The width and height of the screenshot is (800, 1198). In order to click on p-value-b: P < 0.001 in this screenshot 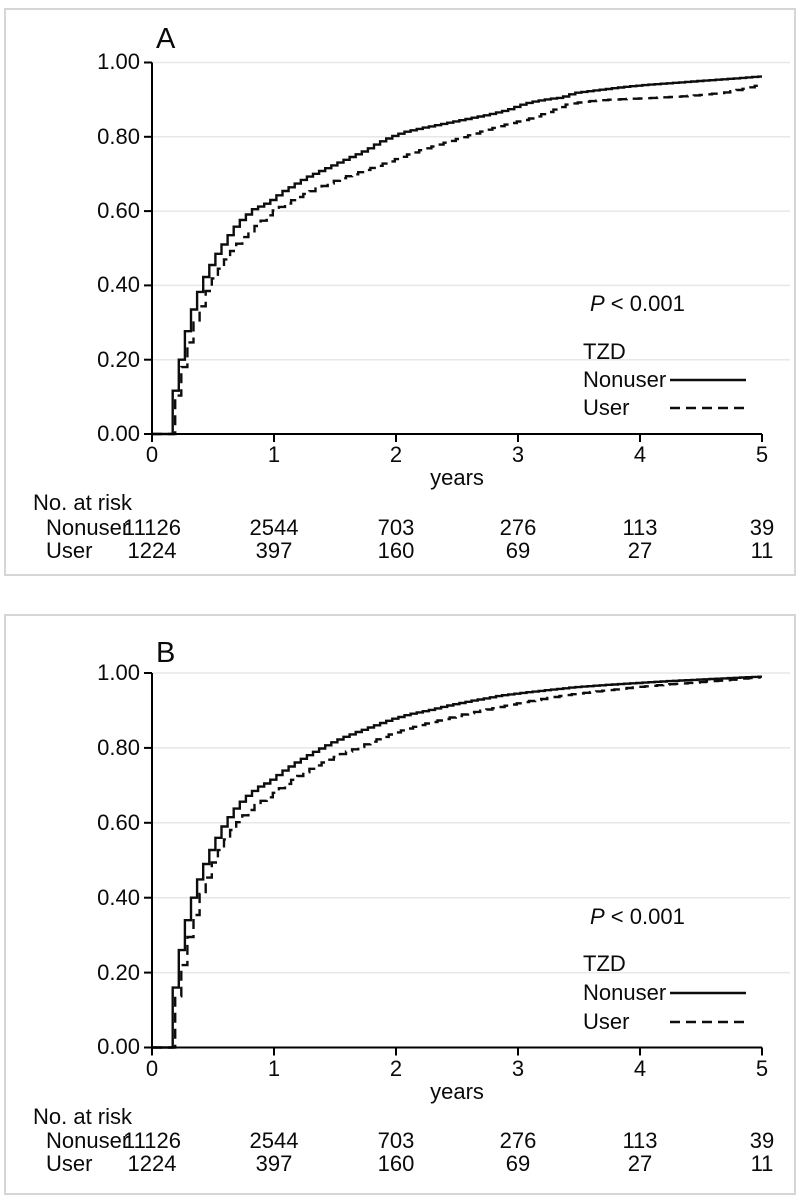, I will do `click(637, 917)`.